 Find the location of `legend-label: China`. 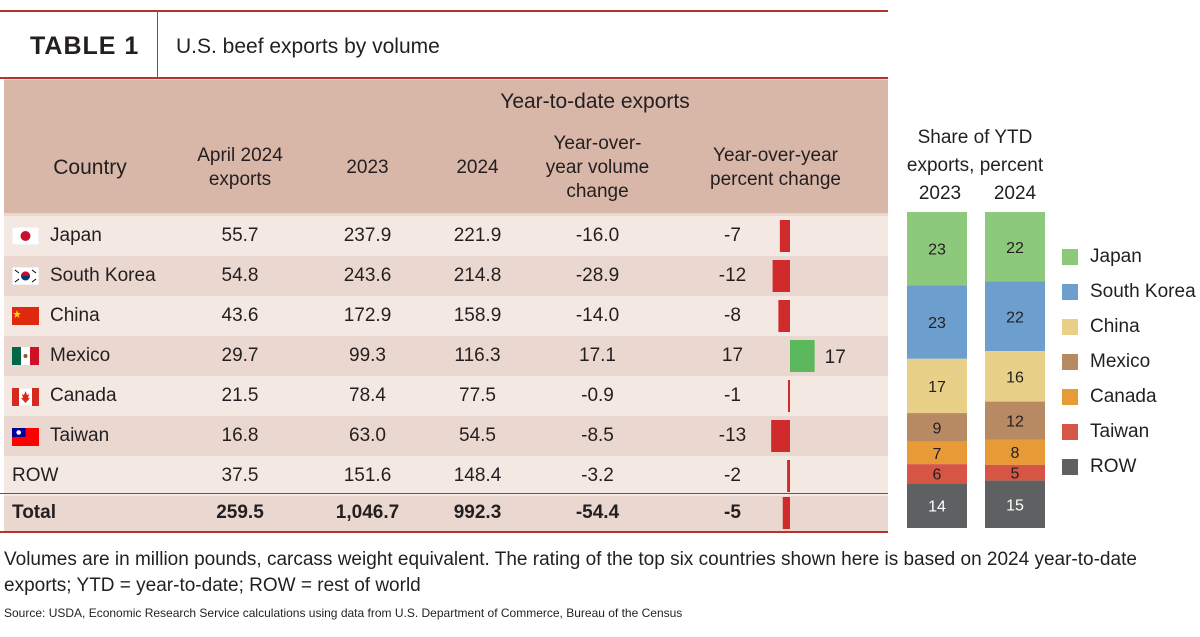

legend-label: China is located at coordinates (1115, 326).